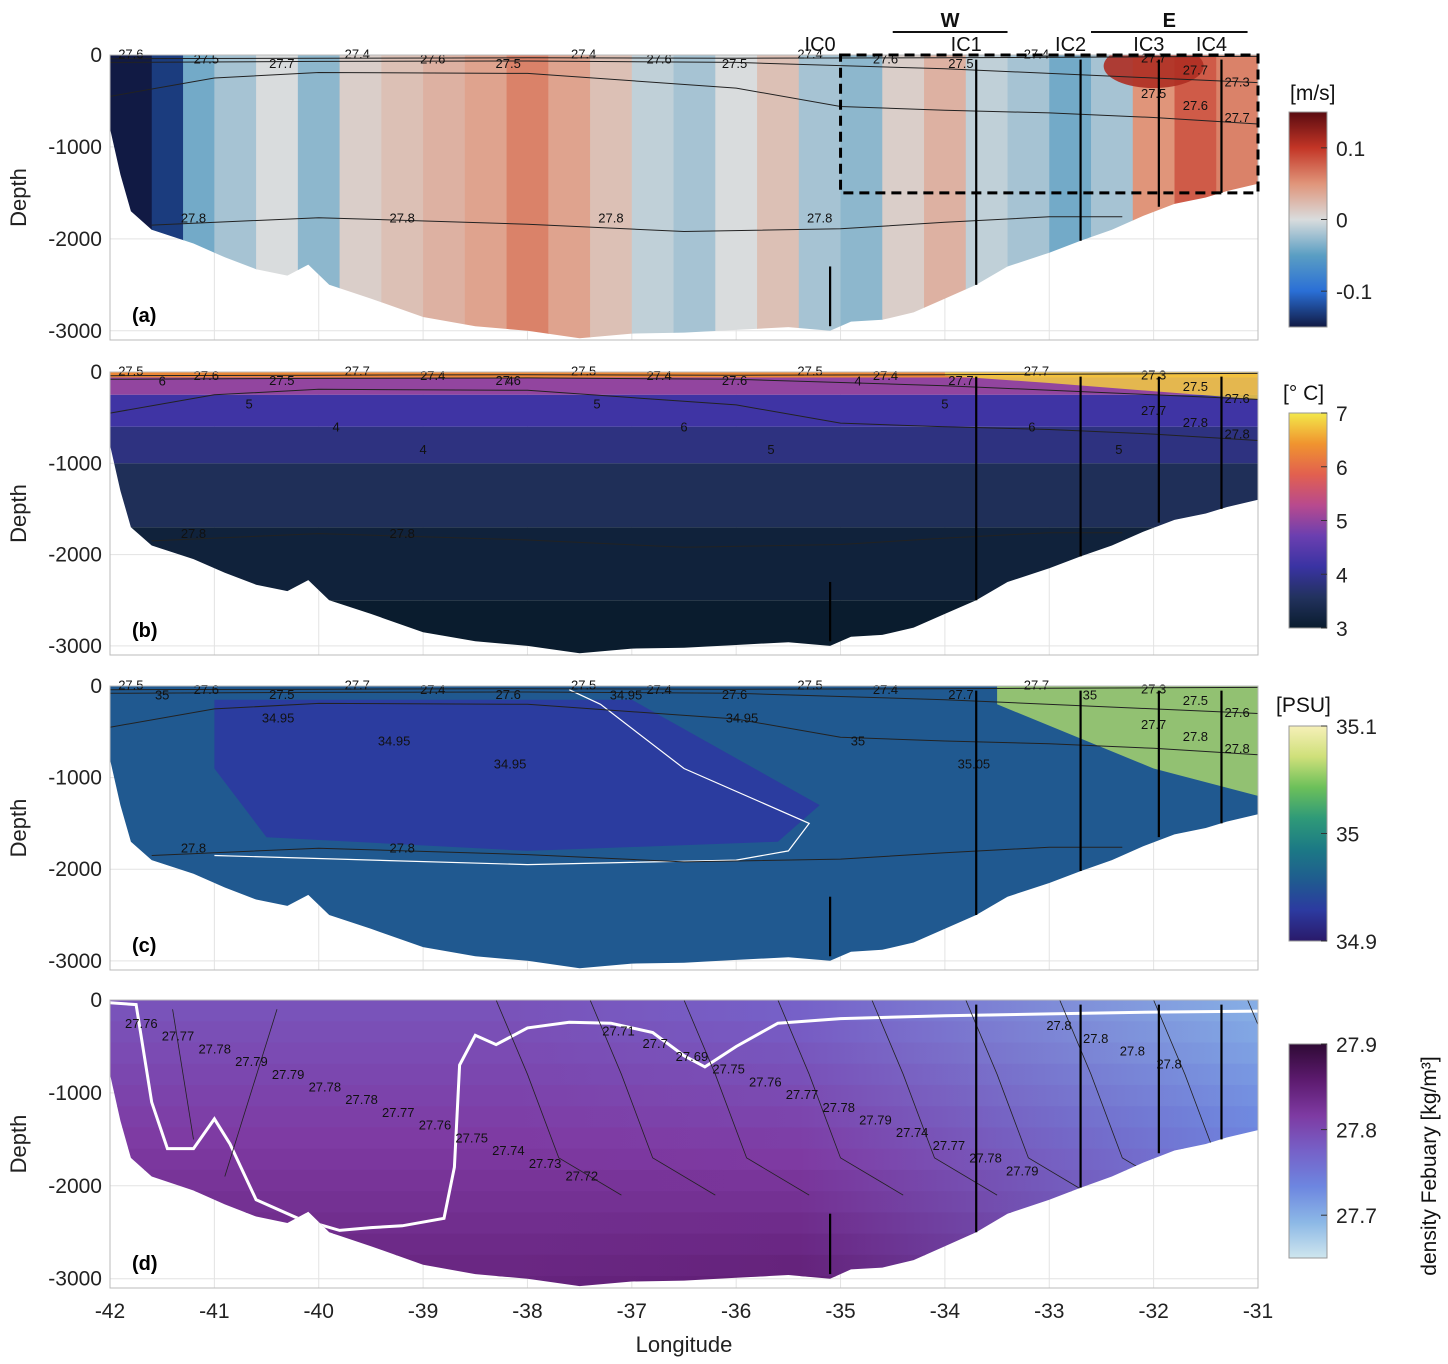 This screenshot has height=1364, width=1448. I want to click on x-tick-label: -41, so click(214, 1311).